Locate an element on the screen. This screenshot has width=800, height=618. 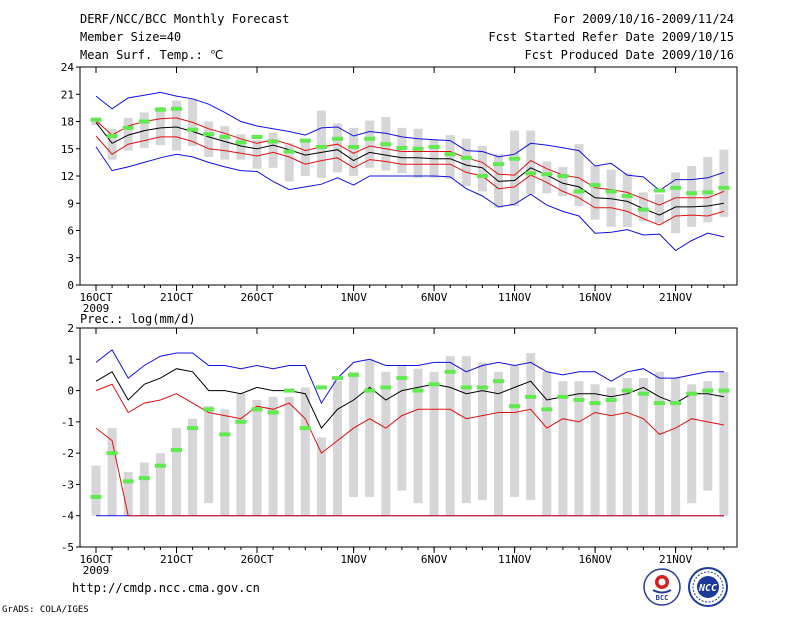
prec-x-tick-label: 21OCT is located at coordinates (176, 559).